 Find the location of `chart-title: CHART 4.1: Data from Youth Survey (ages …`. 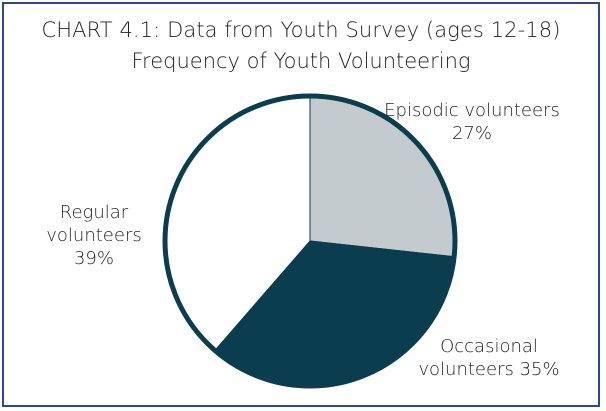

chart-title: CHART 4.1: Data from Youth Survey (ages … is located at coordinates (301, 30).